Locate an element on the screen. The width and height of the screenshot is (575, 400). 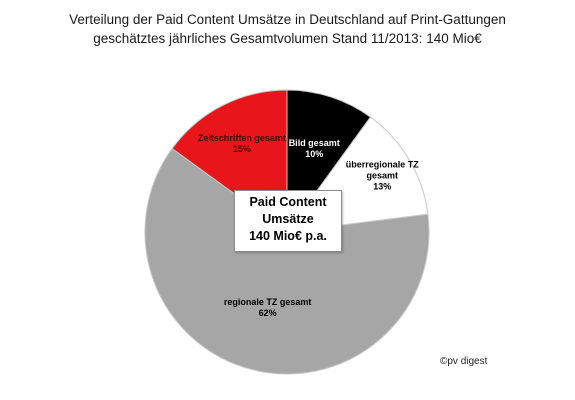
slice-value-label: 62% is located at coordinates (268, 313).